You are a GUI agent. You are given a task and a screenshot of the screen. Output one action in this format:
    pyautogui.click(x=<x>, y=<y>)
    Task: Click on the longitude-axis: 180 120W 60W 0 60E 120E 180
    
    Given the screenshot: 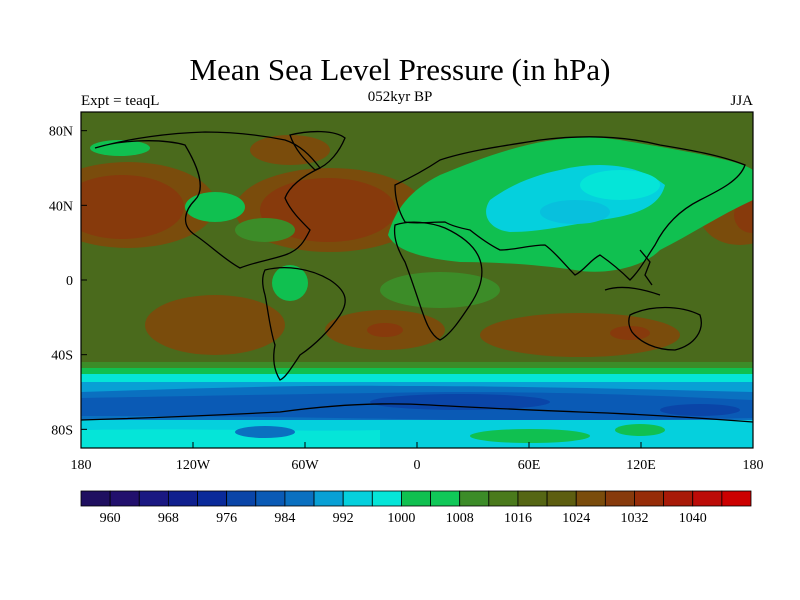 What is the action you would take?
    pyautogui.click(x=417, y=457)
    